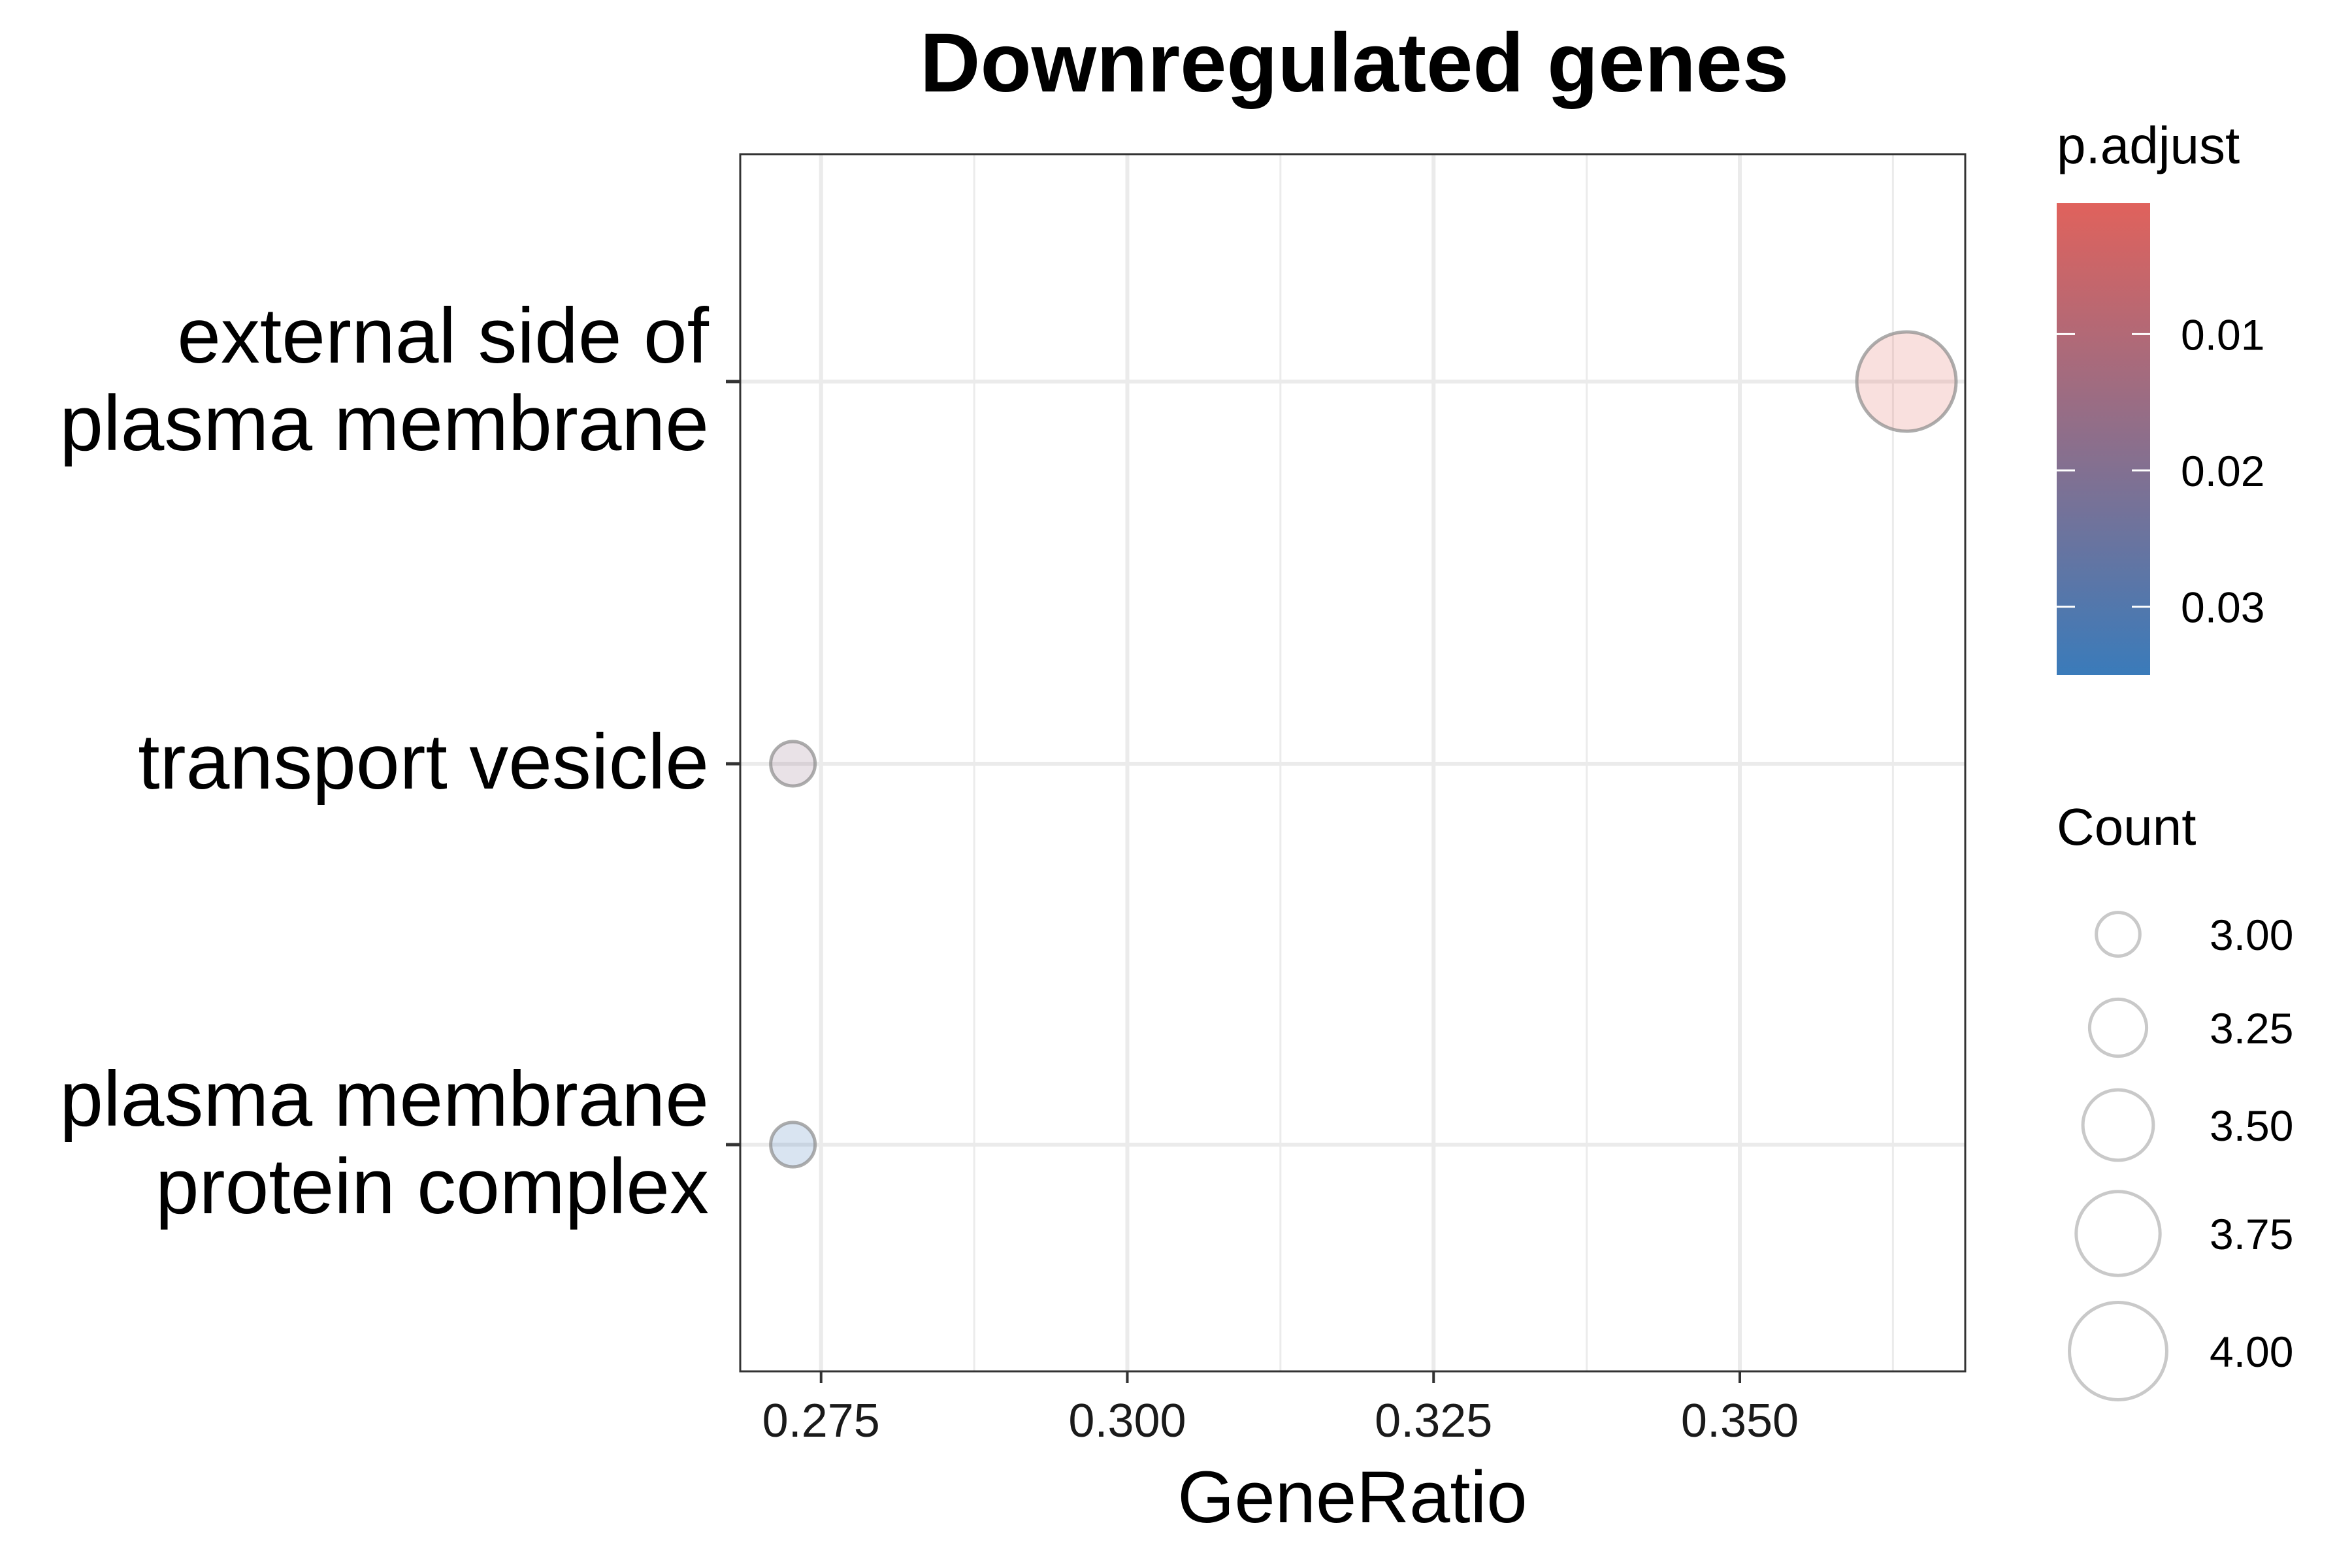 Image resolution: width=2352 pixels, height=1568 pixels. What do you see at coordinates (2251, 1028) in the screenshot?
I see `size-legend-label: 3.25` at bounding box center [2251, 1028].